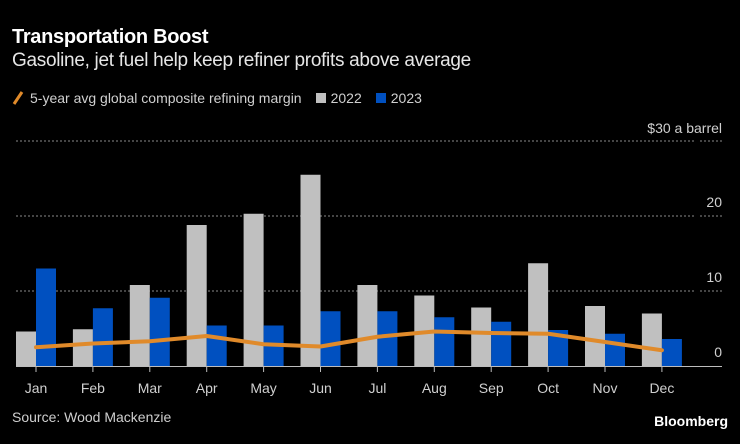 The width and height of the screenshot is (740, 444). Describe the element at coordinates (380, 98) in the screenshot. I see `legend-swatch-2023-icon` at that location.